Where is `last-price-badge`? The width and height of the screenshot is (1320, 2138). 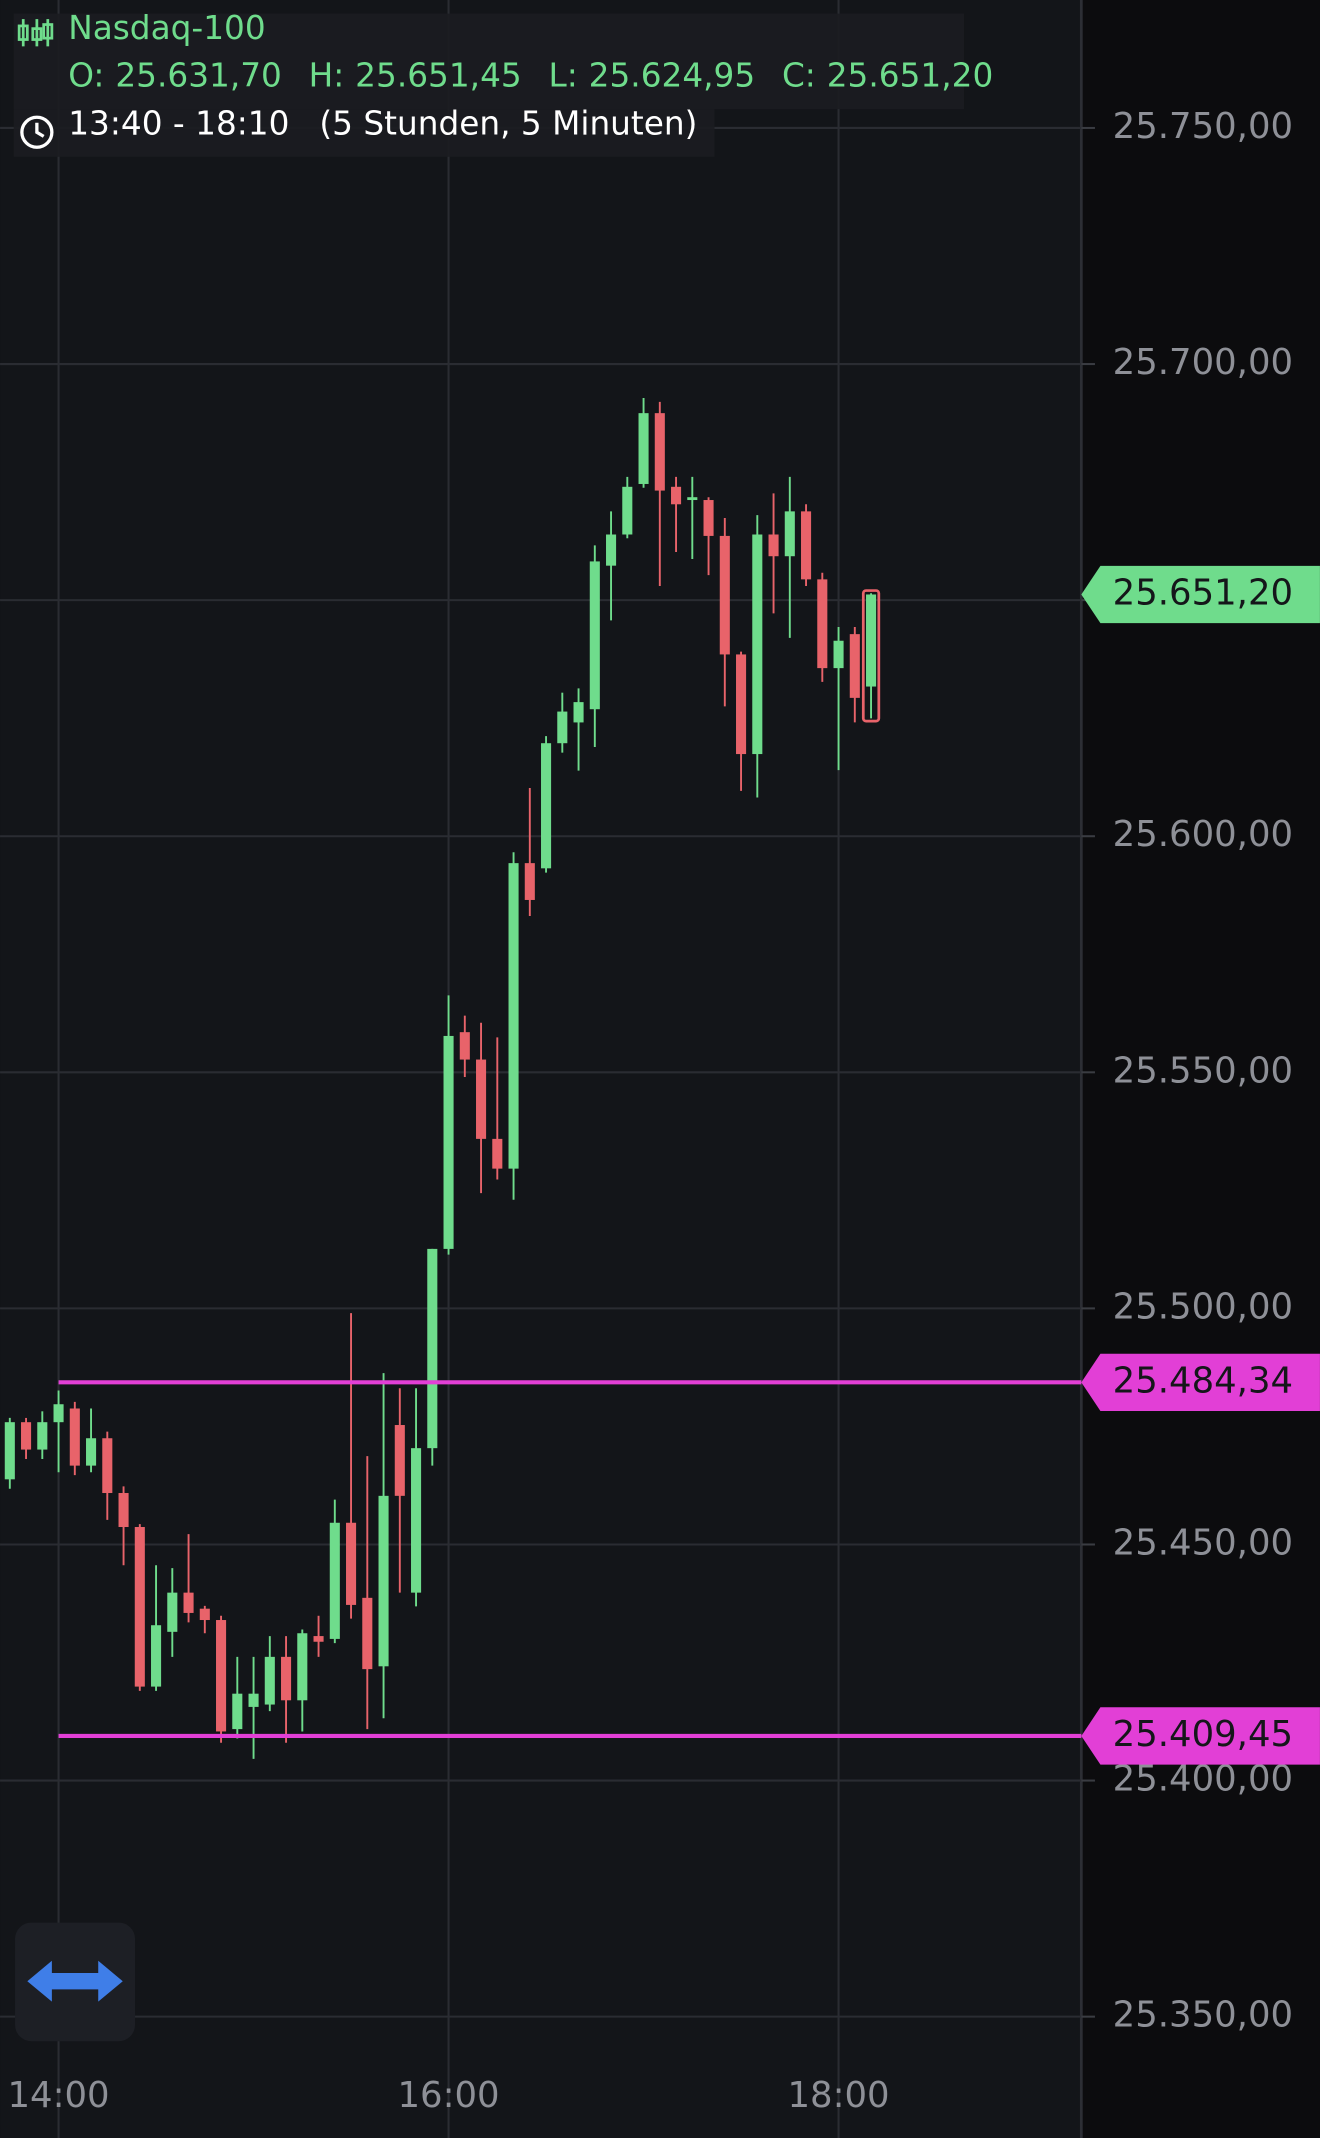
last-price-badge is located at coordinates (1200, 594).